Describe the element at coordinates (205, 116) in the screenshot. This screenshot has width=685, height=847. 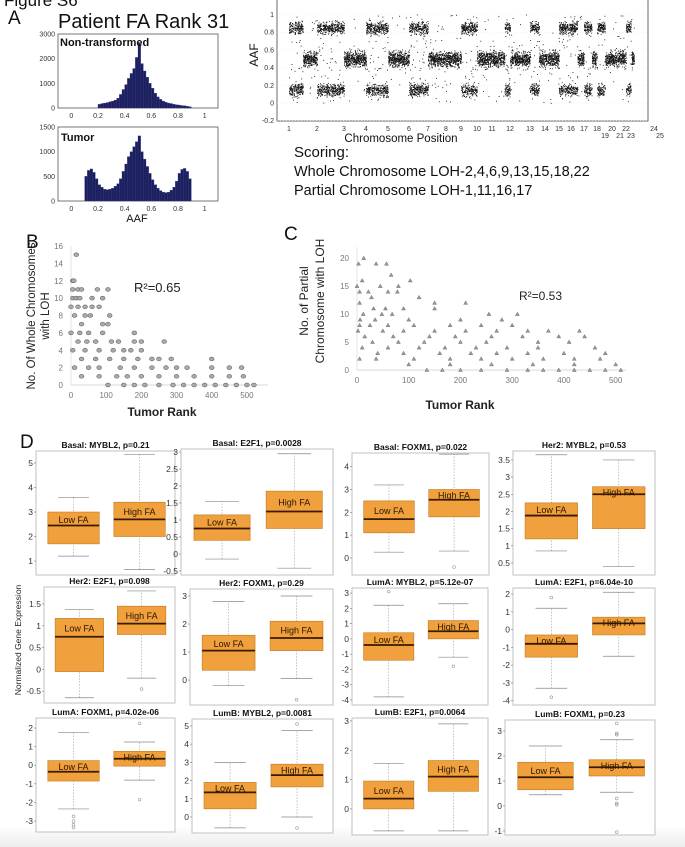
I see `x-tick-label: 1` at that location.